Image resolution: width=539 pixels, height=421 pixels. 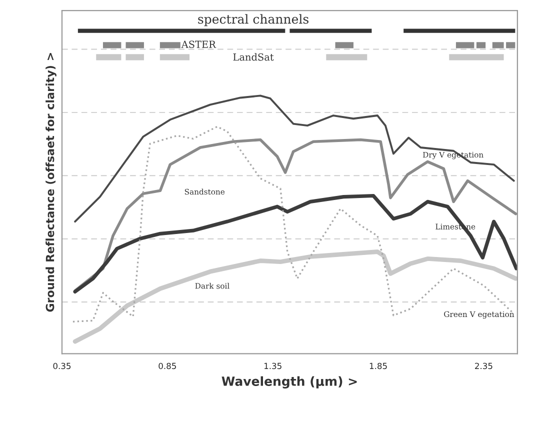 What do you see at coordinates (273, 366) in the screenshot?
I see `x-tick-label: 1.35` at bounding box center [273, 366].